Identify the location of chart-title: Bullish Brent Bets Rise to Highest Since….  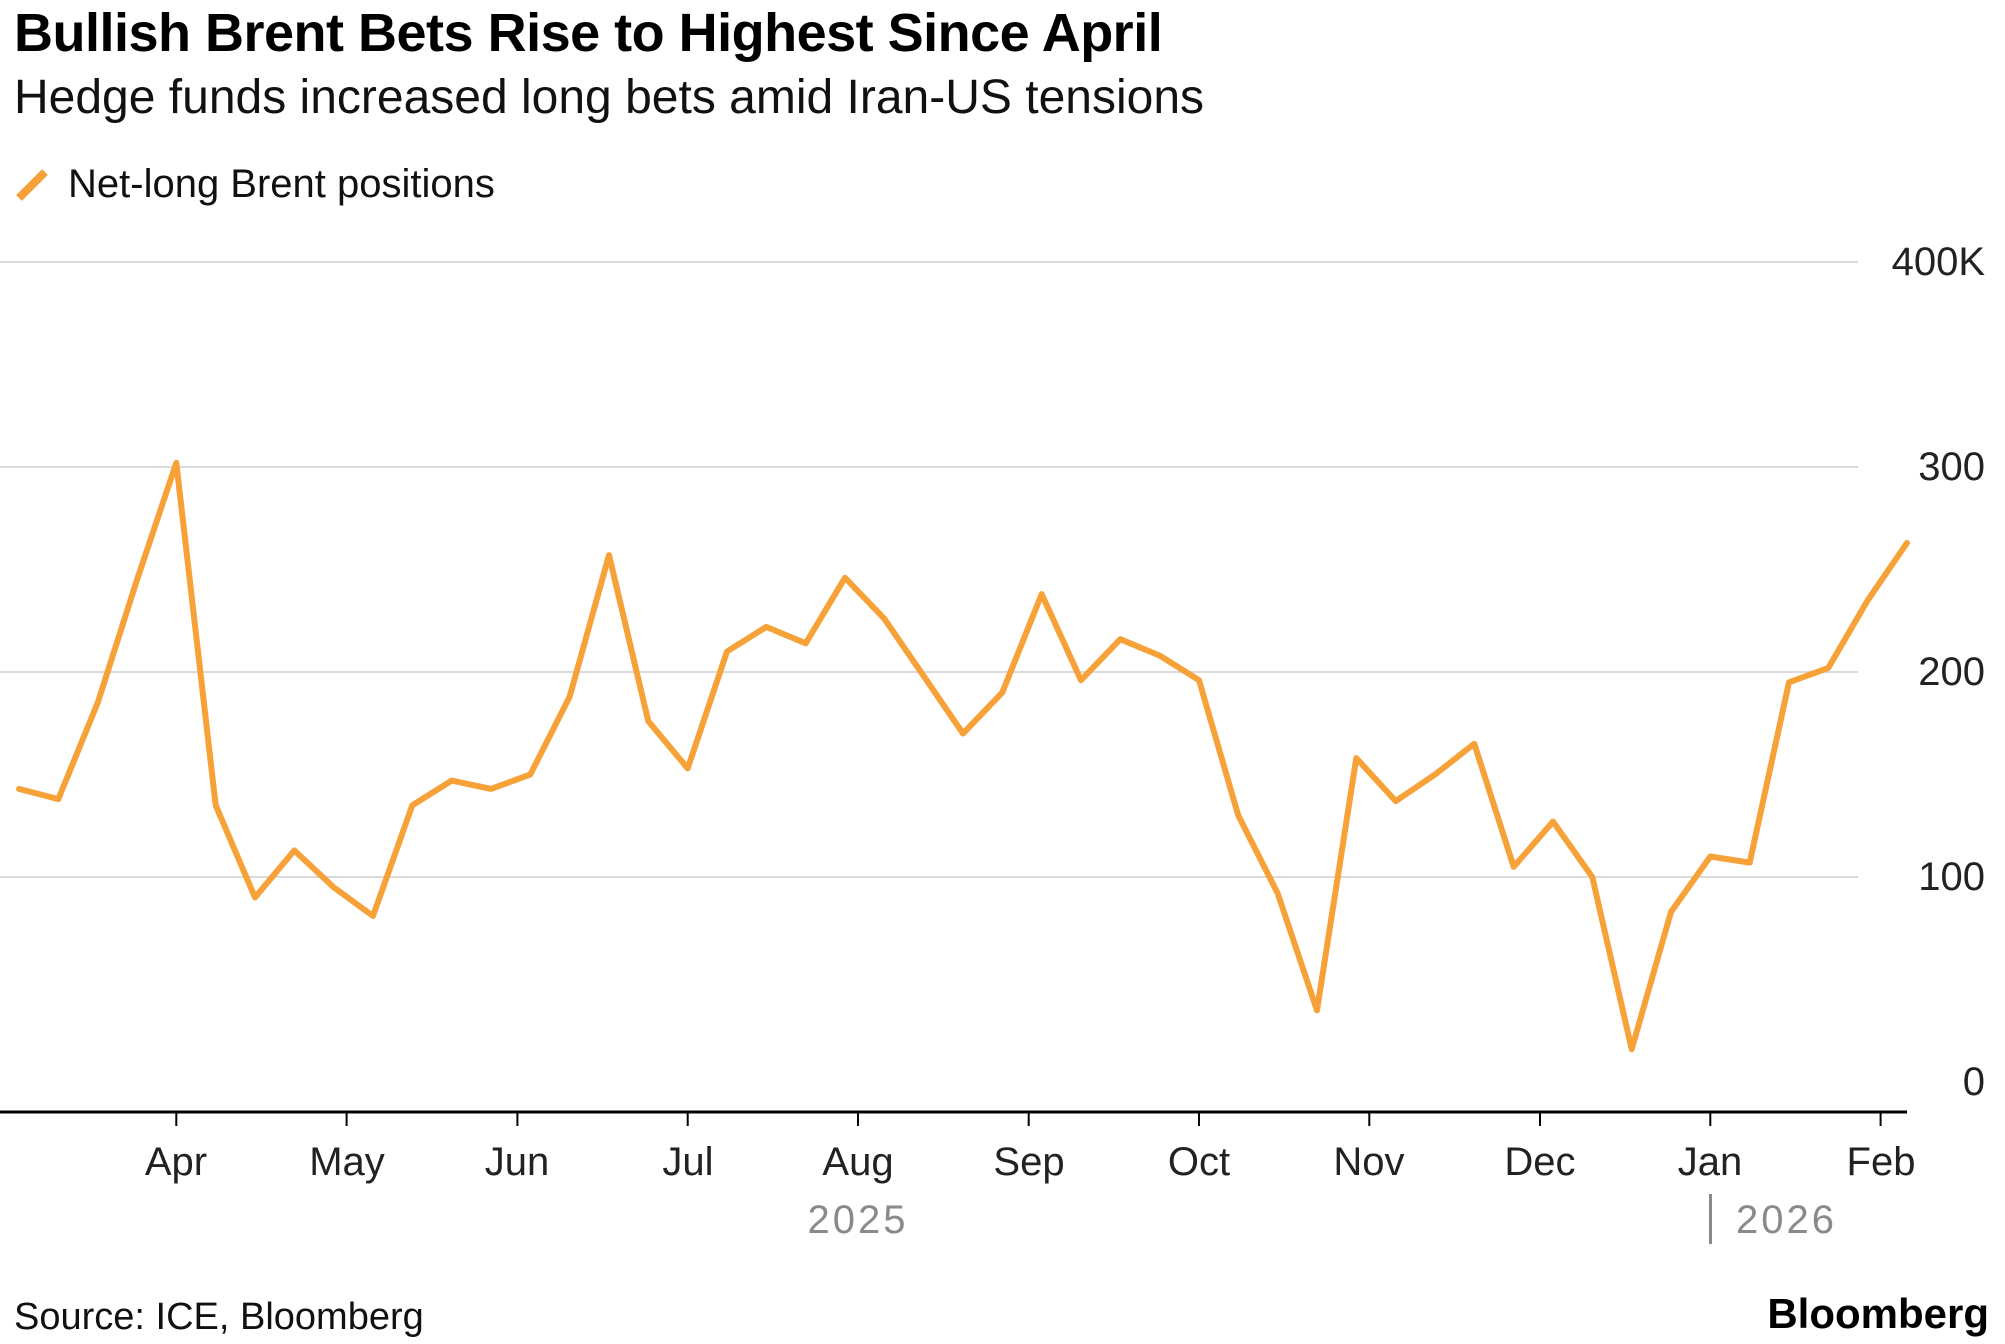
(588, 33).